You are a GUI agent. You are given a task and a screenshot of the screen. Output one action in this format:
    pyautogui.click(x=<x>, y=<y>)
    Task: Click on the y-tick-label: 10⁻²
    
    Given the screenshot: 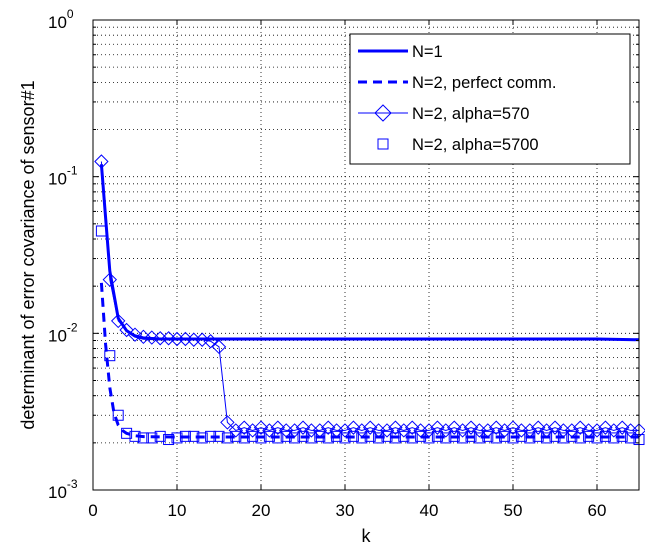 What is the action you would take?
    pyautogui.click(x=63, y=332)
    